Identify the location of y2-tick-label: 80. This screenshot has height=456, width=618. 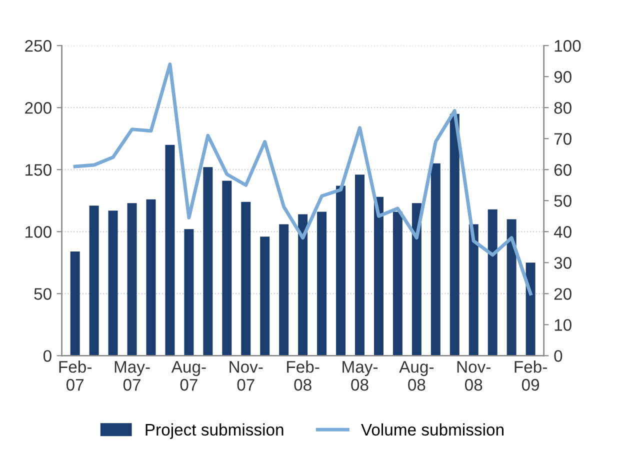
(563, 108).